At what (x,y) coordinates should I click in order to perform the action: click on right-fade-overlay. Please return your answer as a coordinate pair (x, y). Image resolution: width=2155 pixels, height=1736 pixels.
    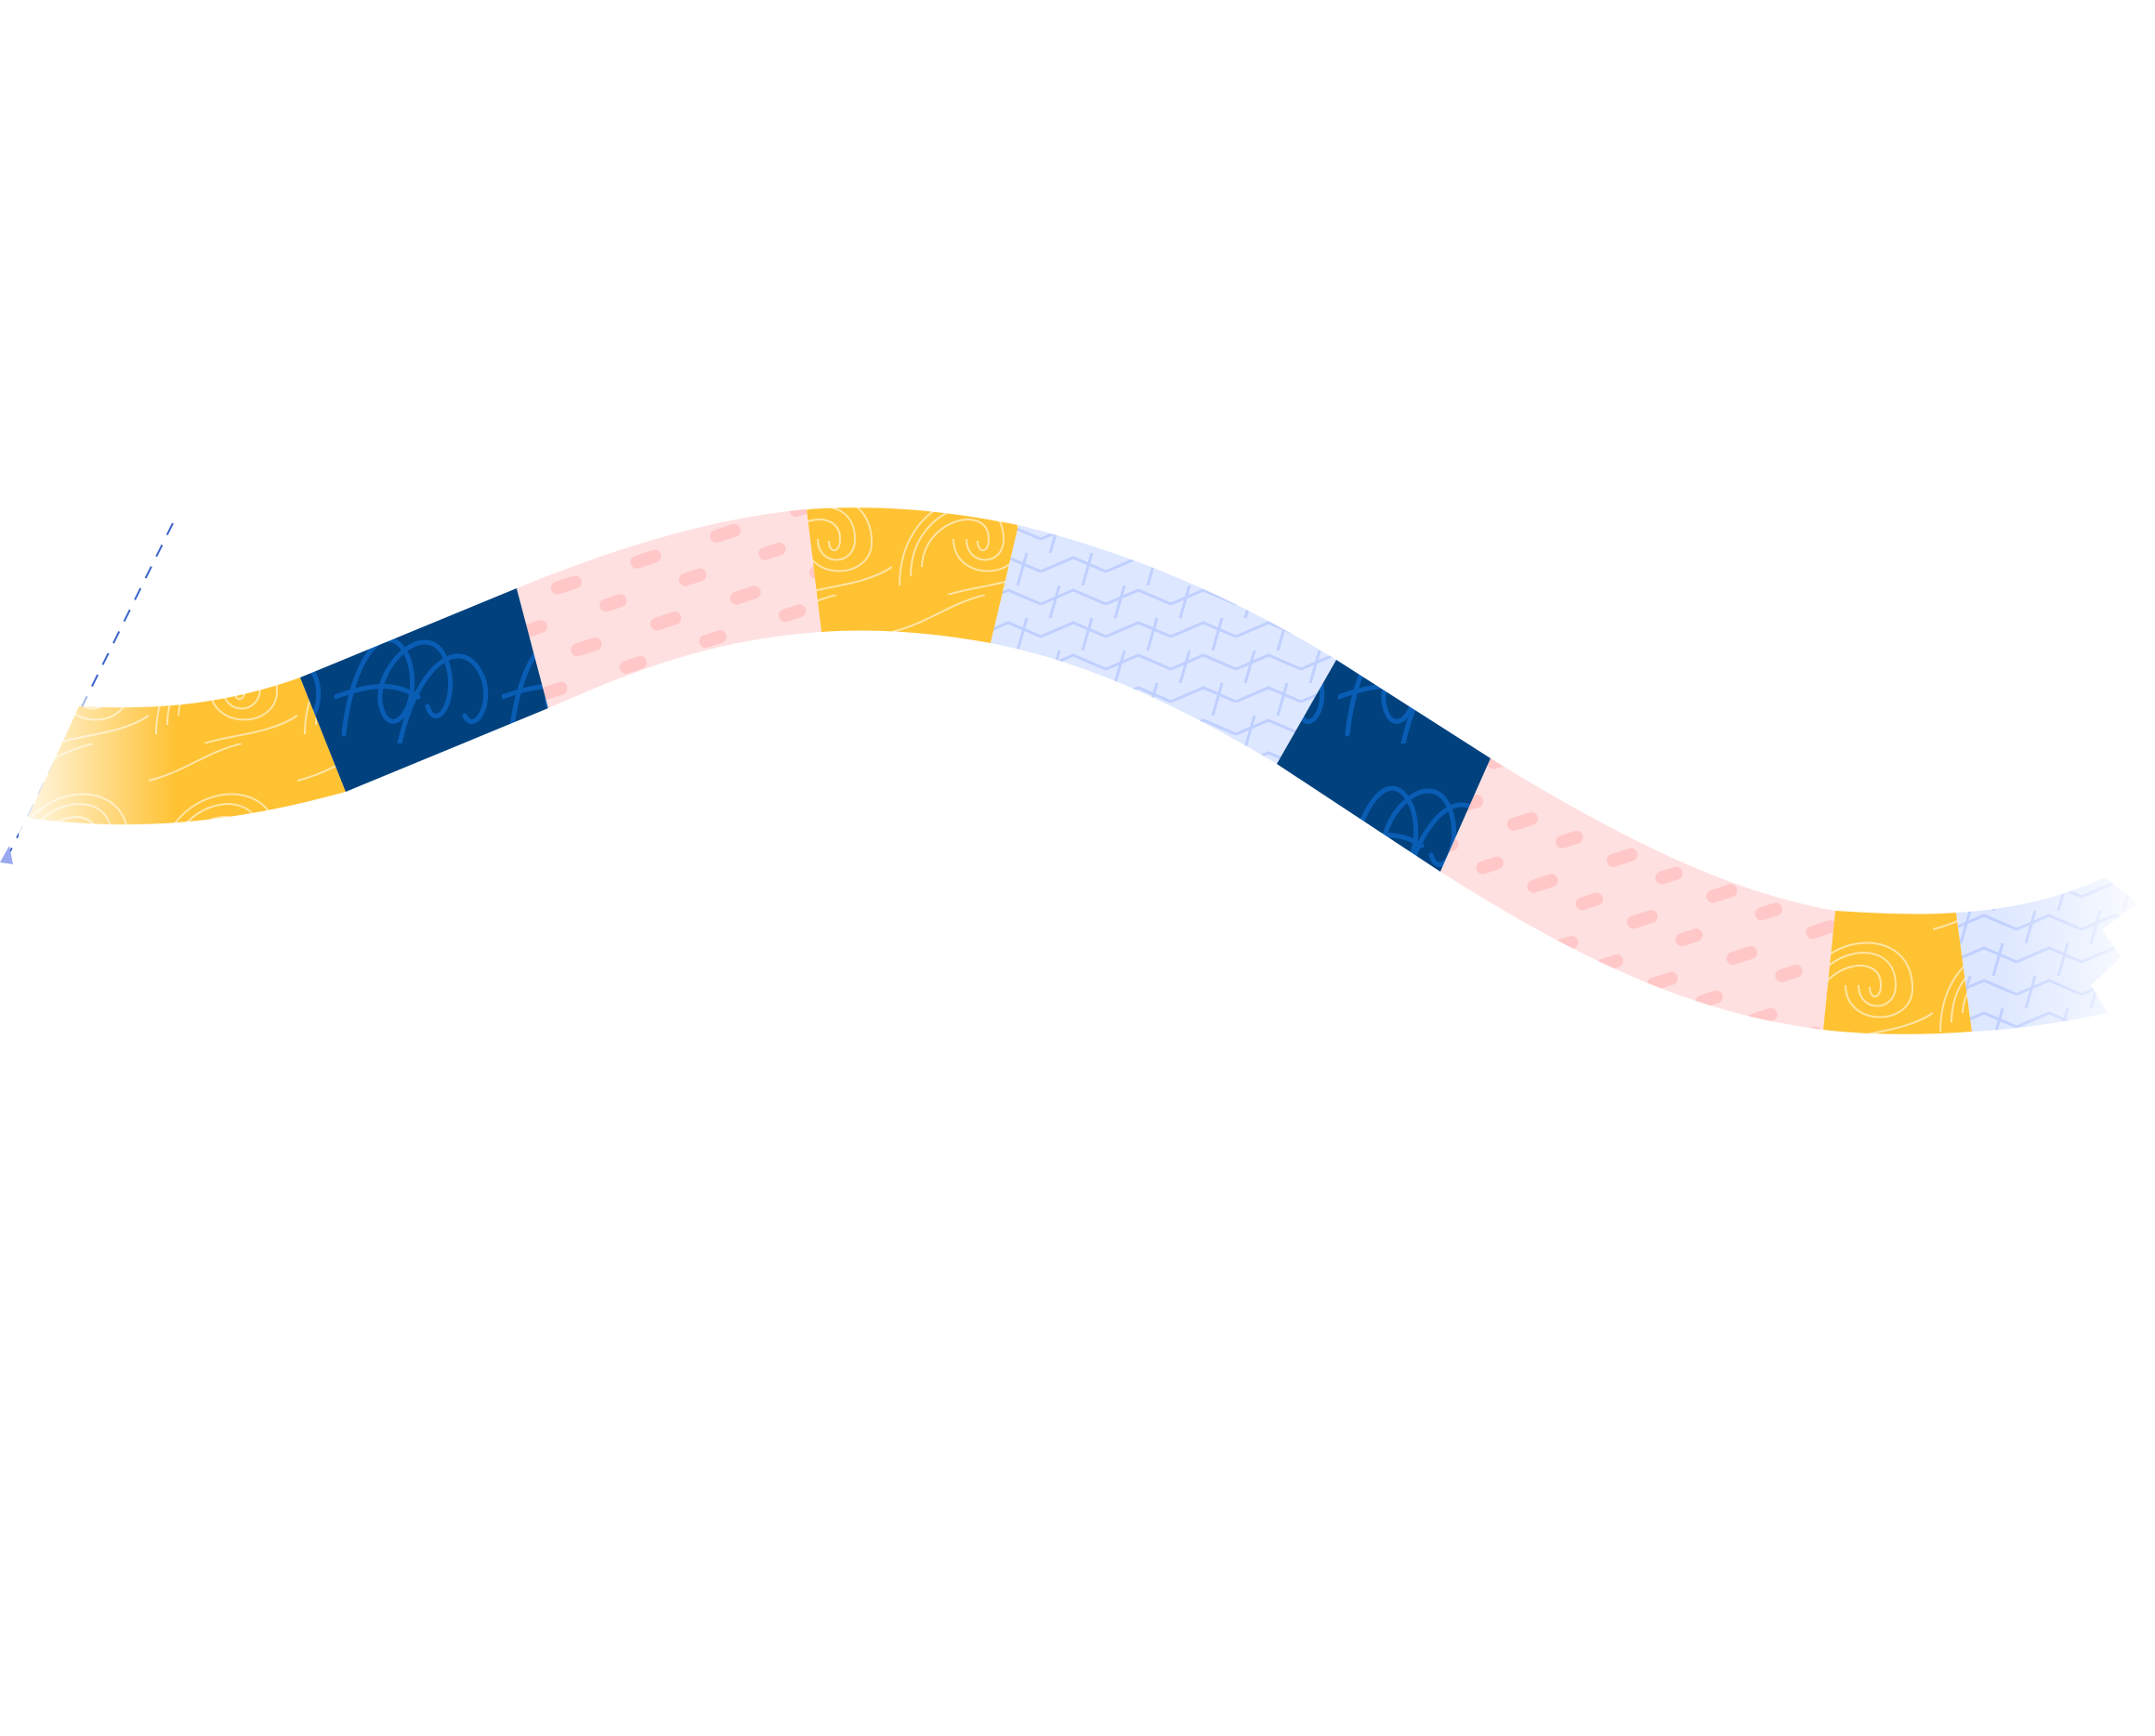
    Looking at the image, I should click on (2076, 957).